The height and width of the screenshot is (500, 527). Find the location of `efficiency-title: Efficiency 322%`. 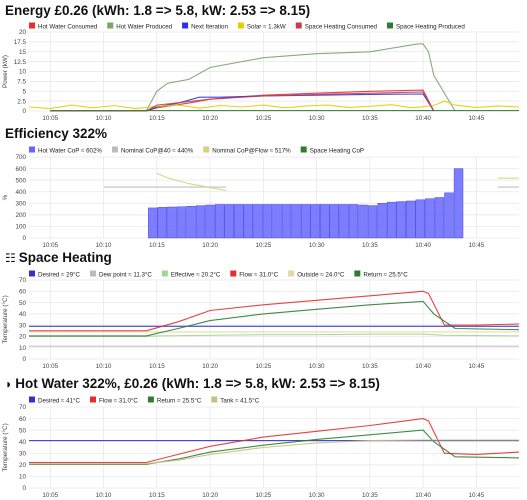

efficiency-title: Efficiency 322% is located at coordinates (56, 133).